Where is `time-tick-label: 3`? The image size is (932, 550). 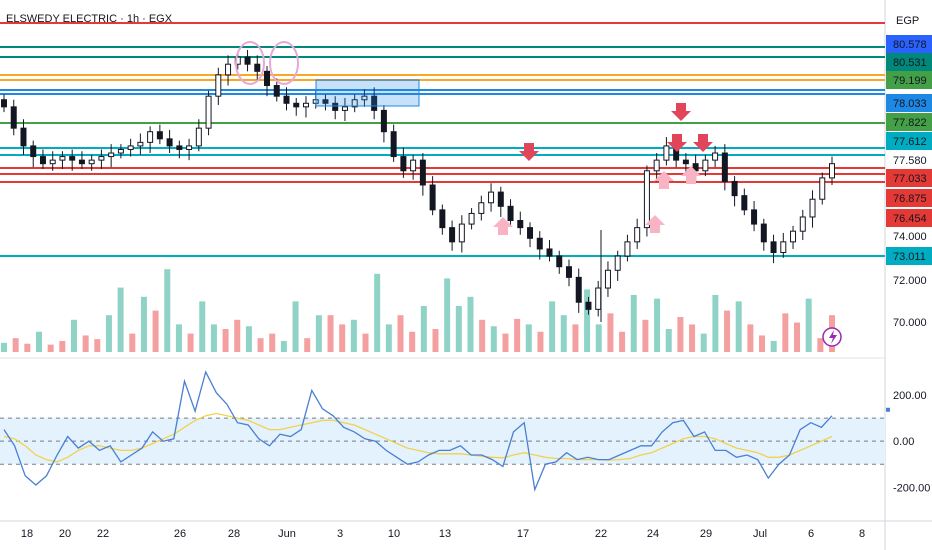 time-tick-label: 3 is located at coordinates (340, 534).